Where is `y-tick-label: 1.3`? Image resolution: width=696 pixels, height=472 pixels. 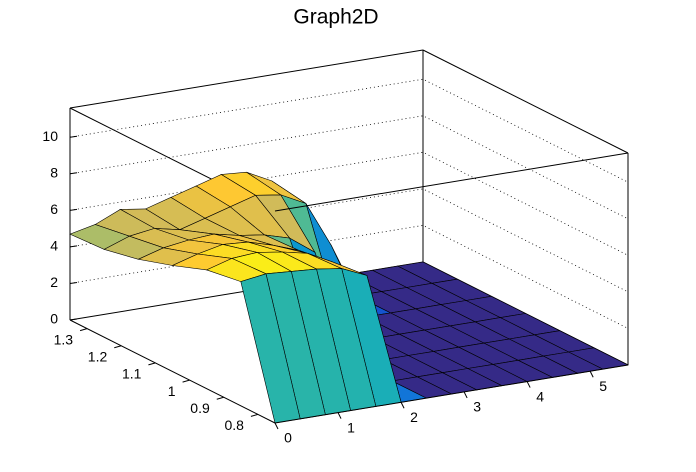 y-tick-label: 1.3 is located at coordinates (64, 339).